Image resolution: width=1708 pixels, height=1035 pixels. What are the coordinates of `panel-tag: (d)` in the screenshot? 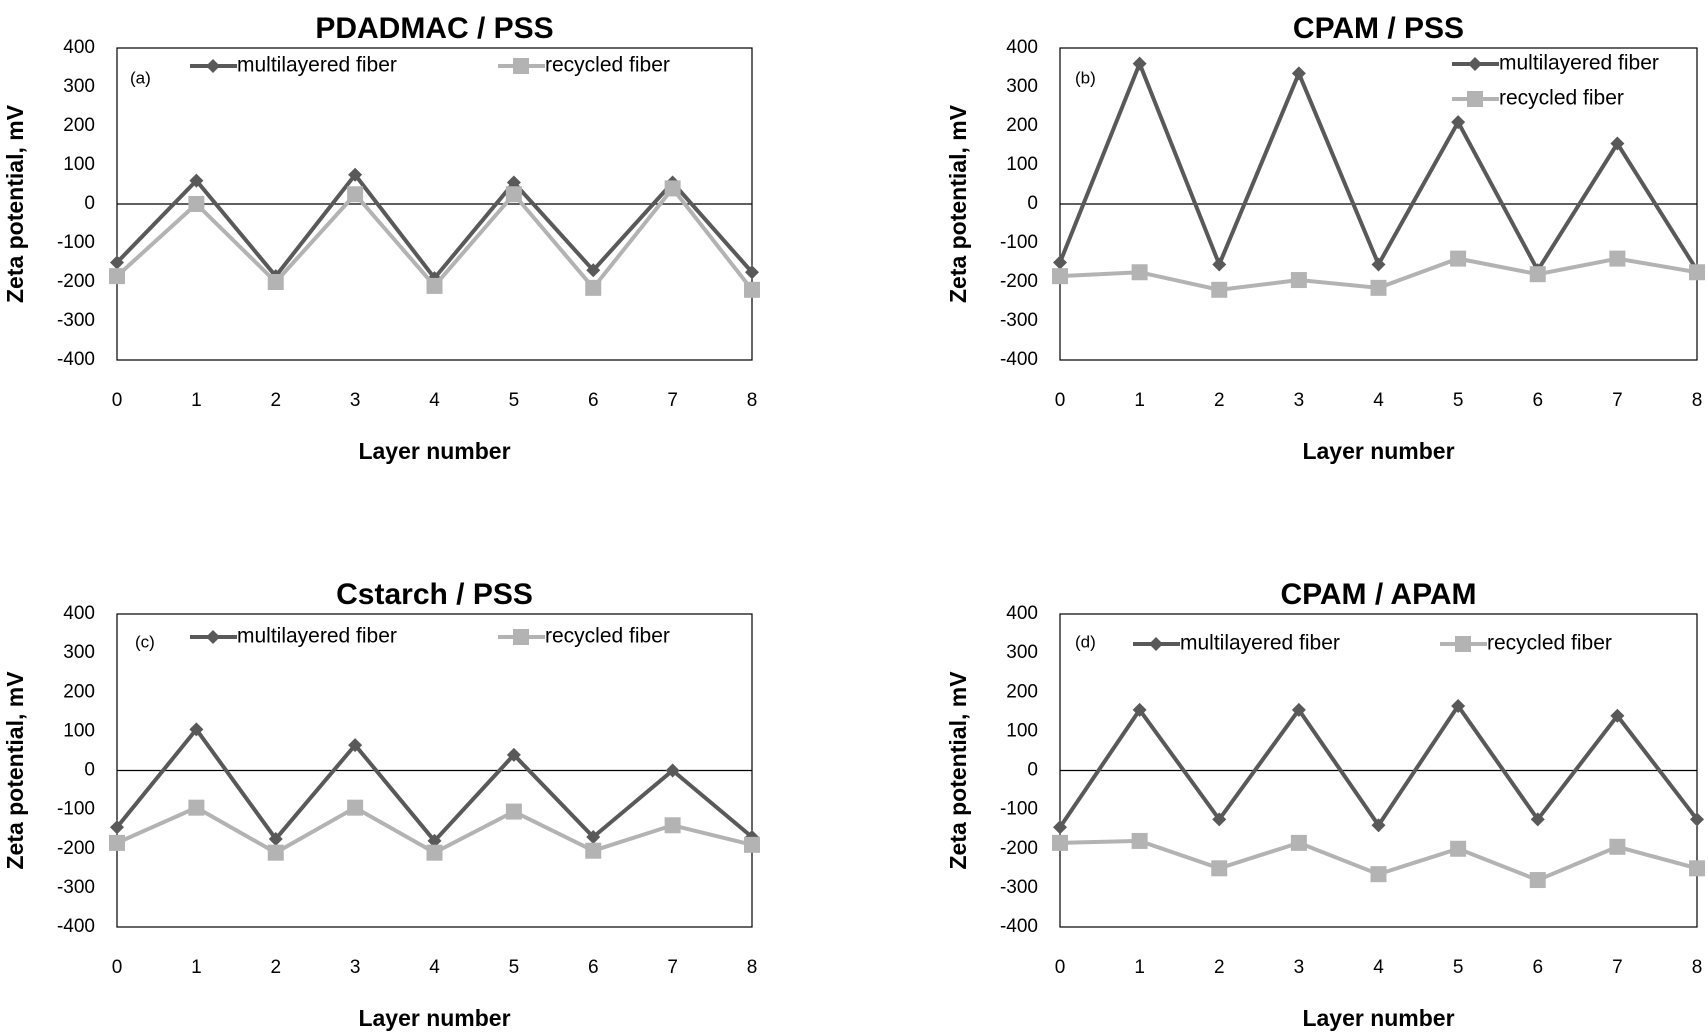 It's located at (1085, 641).